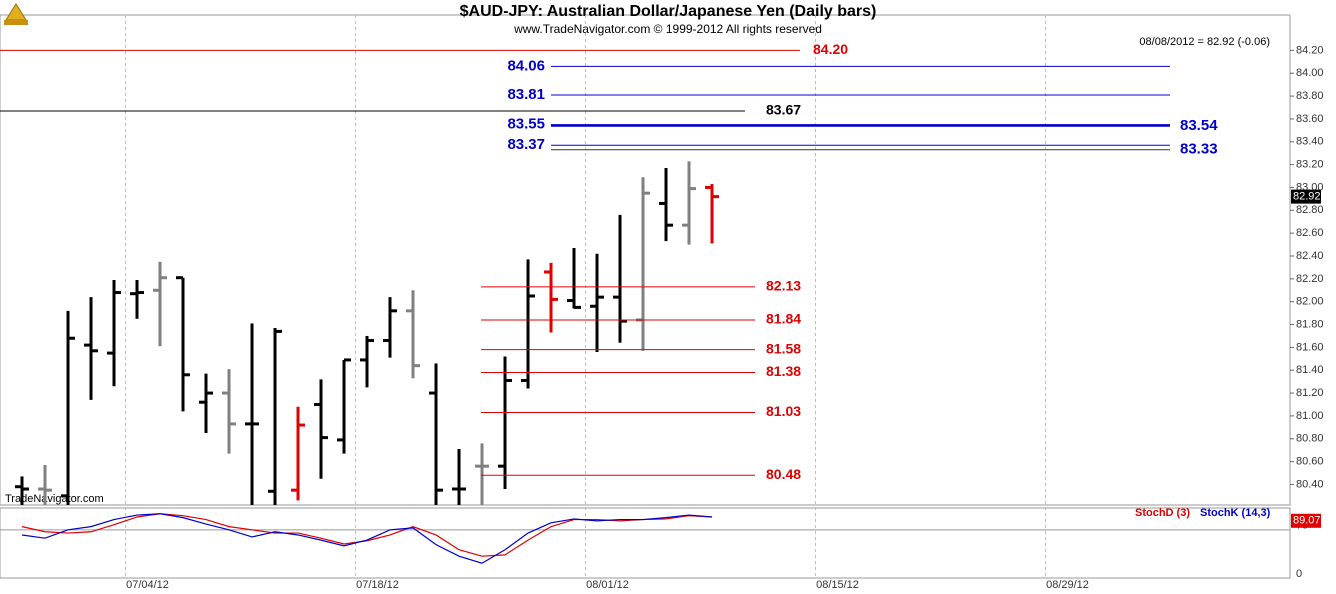 The width and height of the screenshot is (1336, 594). I want to click on level-label: 83.33, so click(1199, 149).